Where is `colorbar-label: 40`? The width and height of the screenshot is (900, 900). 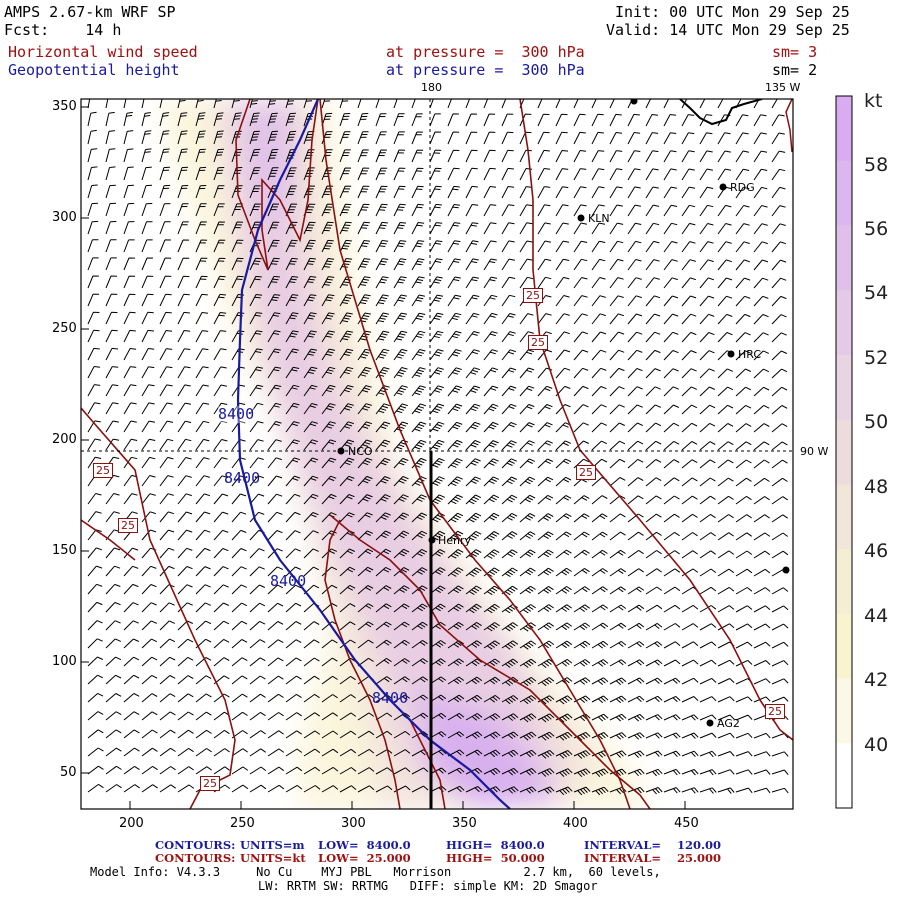 colorbar-label: 40 is located at coordinates (876, 745).